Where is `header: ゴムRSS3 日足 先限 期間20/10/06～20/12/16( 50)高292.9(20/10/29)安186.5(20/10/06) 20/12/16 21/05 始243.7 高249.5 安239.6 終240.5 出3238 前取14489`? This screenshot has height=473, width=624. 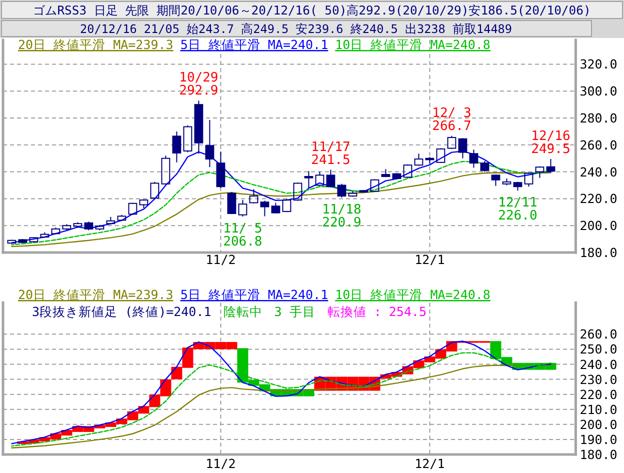 header: ゴムRSS3 日足 先限 期間20/10/06～20/12/16( 50)高292.9(20/10/29)安186.5(20/10/06) 20/12/16 21/05 始243.7 高249.5 安239.6 終240.5 出3238 前取14489 is located at coordinates (312, 19).